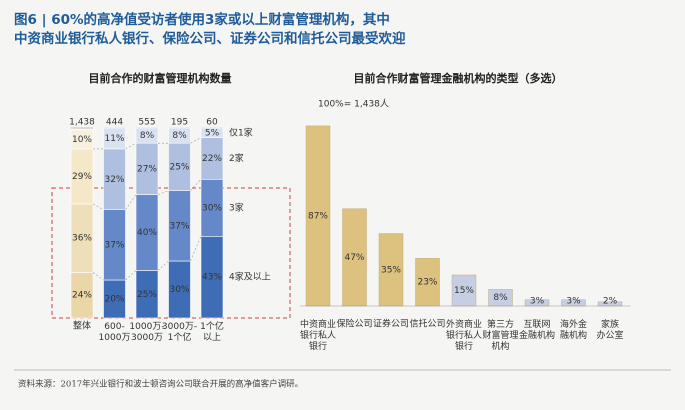 This screenshot has height=410, width=685. Describe the element at coordinates (212, 159) in the screenshot. I see `value-label: 22%` at that location.